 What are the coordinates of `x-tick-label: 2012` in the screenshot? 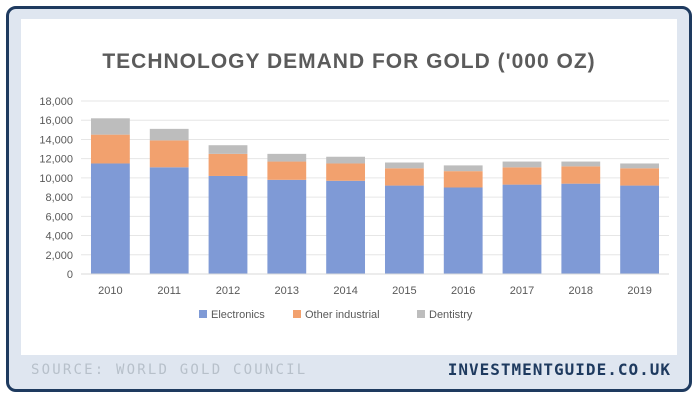 It's located at (228, 291).